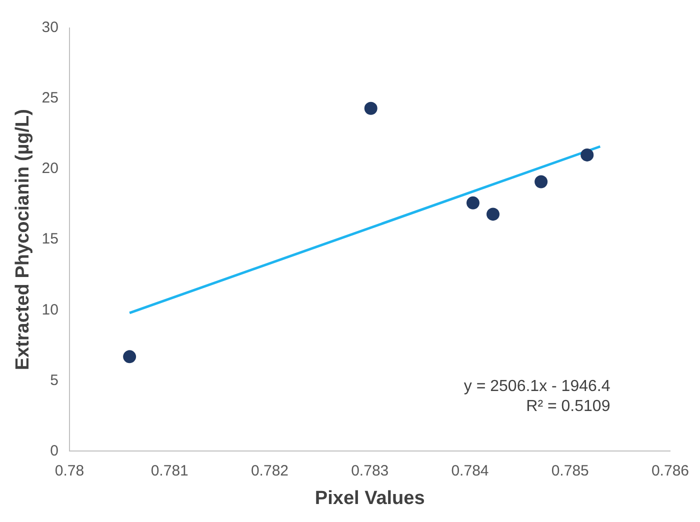 The image size is (700, 522). Describe the element at coordinates (23, 239) in the screenshot. I see `y-axis-title: Extracted Phycocianin (µg/L)` at that location.